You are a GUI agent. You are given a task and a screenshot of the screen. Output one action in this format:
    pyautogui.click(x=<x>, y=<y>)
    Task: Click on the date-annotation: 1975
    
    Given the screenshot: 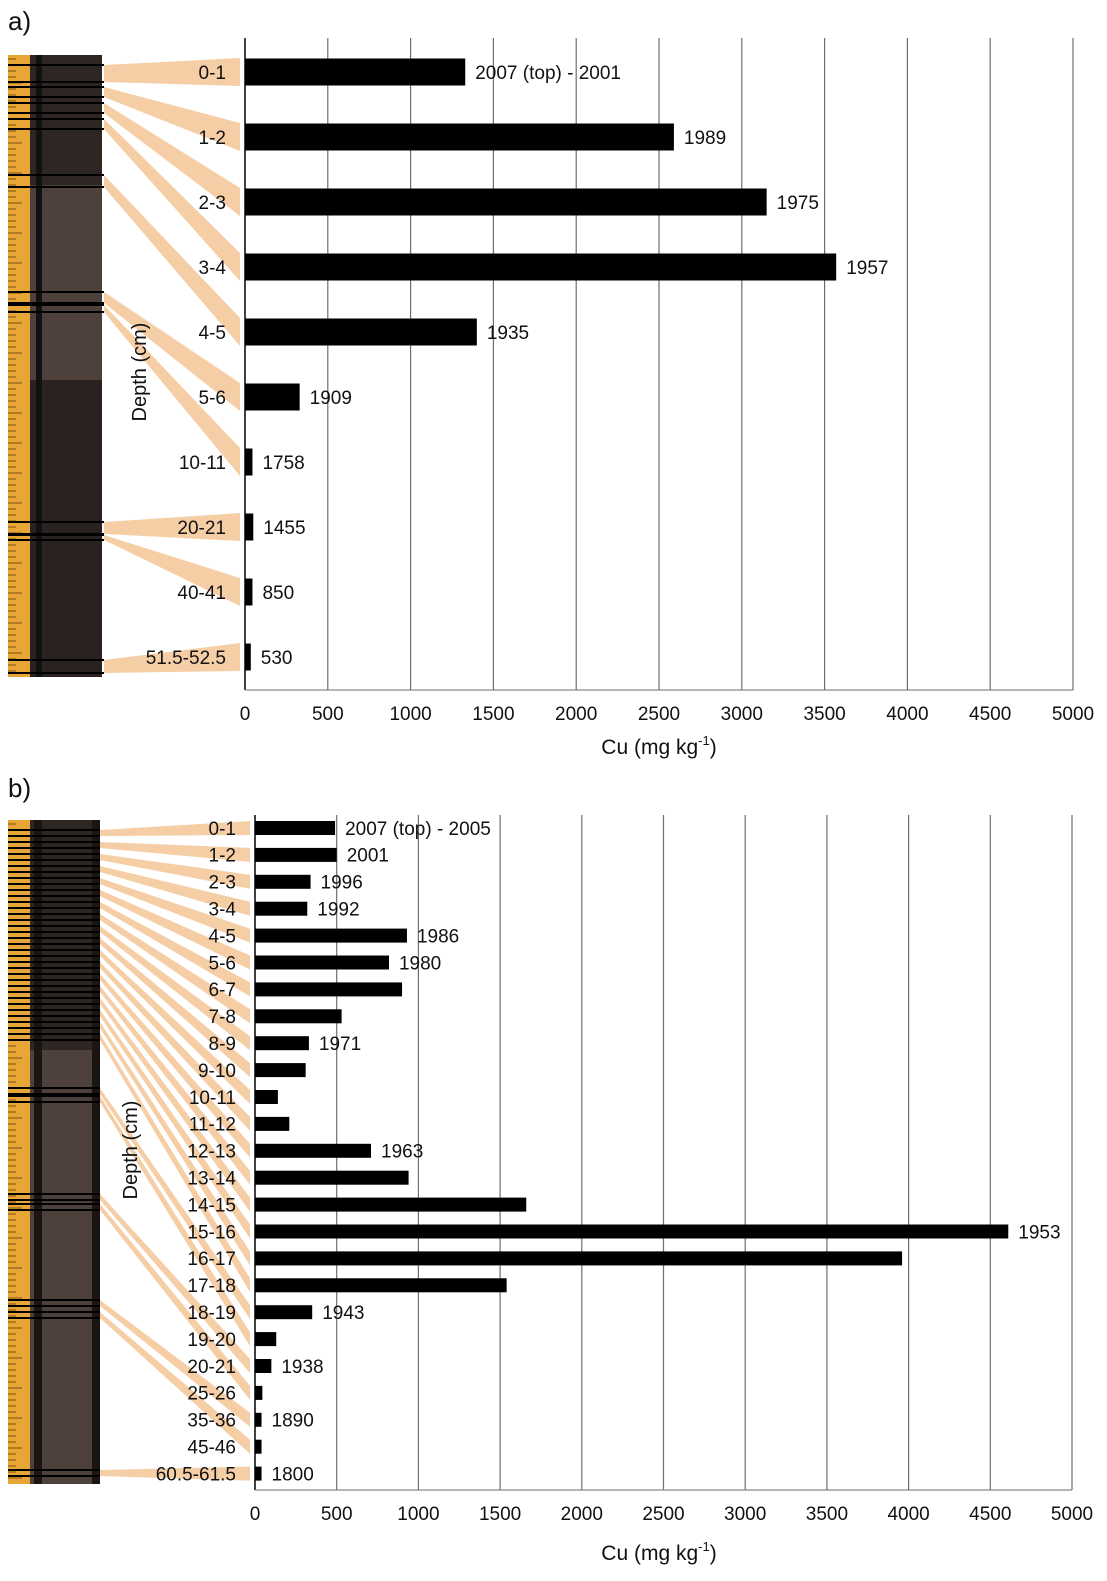 What is the action you would take?
    pyautogui.click(x=798, y=203)
    